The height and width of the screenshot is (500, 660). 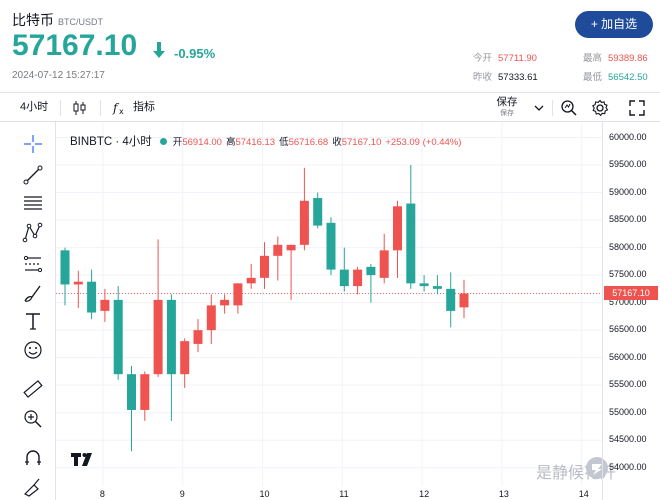 What do you see at coordinates (503, 494) in the screenshot?
I see `date-tick-label: 13` at bounding box center [503, 494].